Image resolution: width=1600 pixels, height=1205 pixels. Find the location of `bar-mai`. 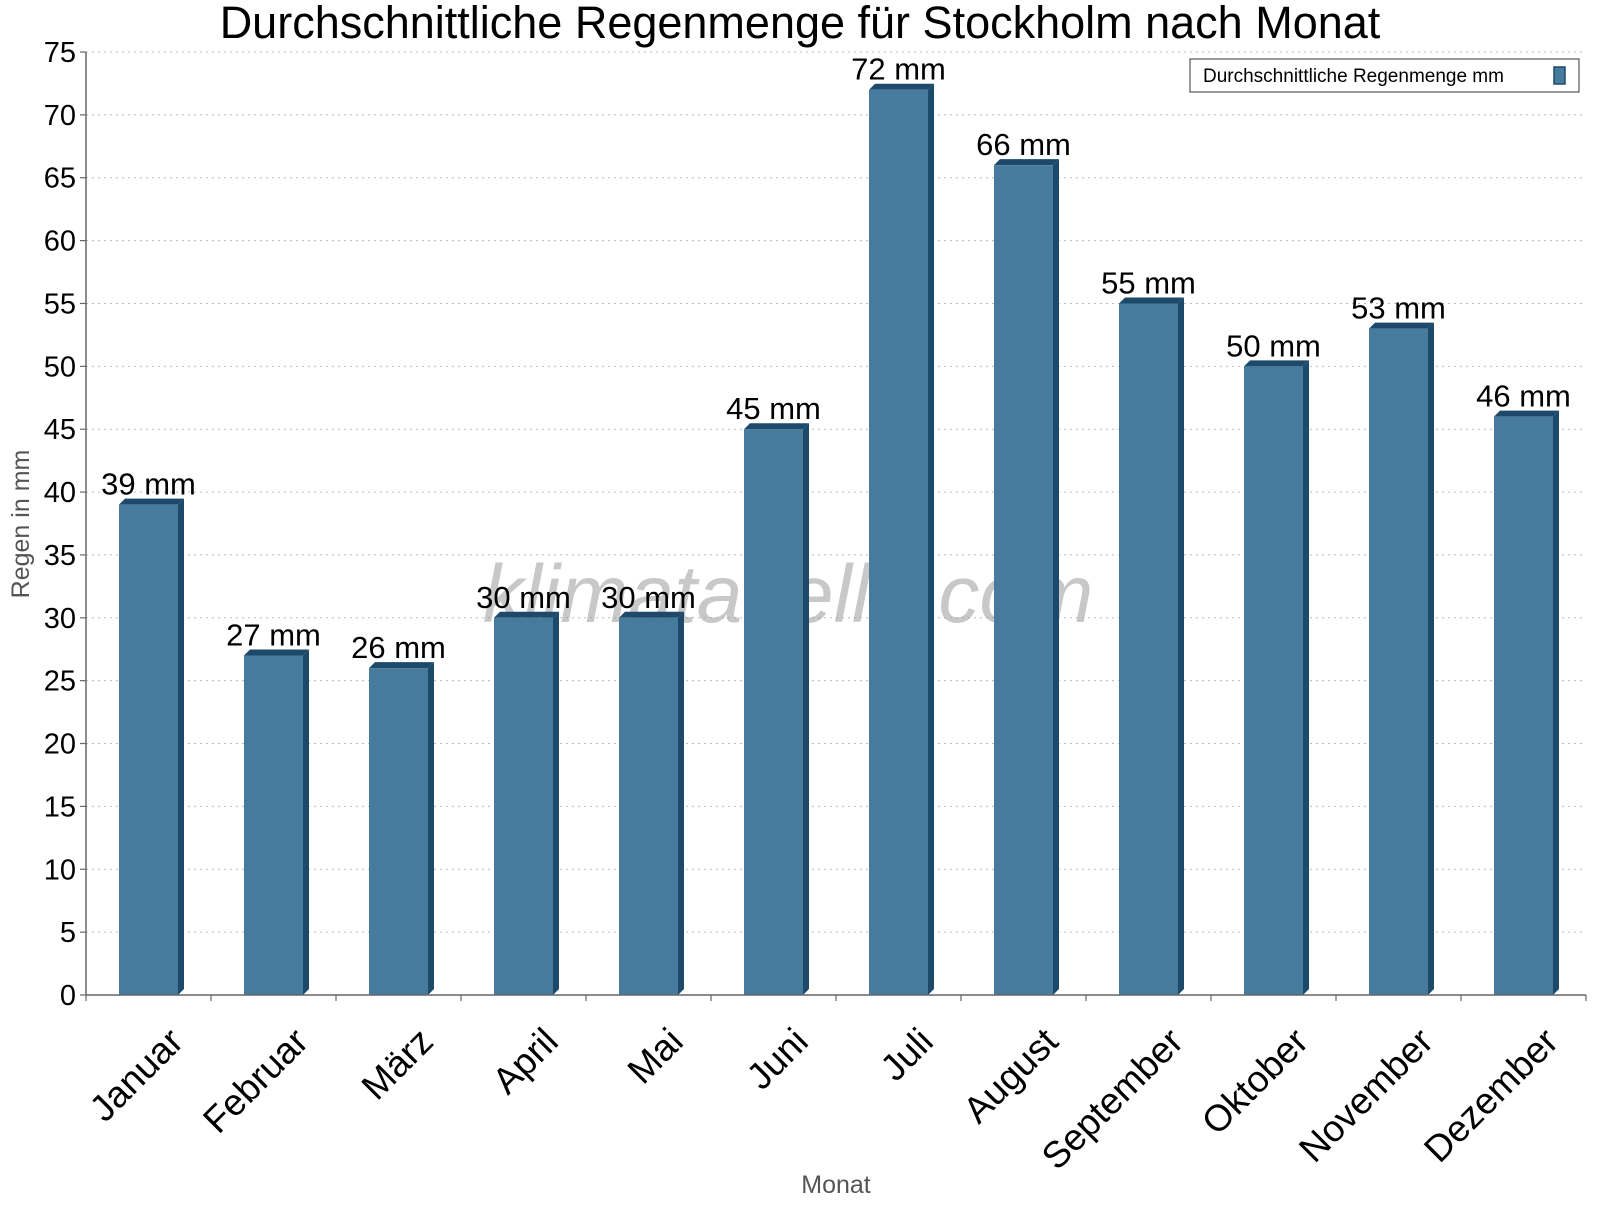

bar-mai is located at coordinates (651, 803).